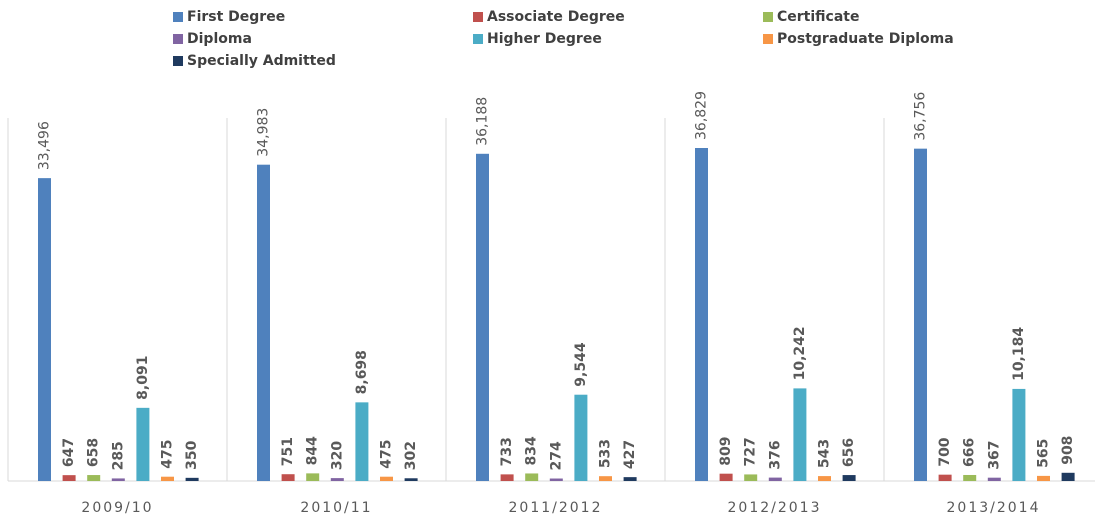  Describe the element at coordinates (775, 454) in the screenshot. I see `value-label: 376` at that location.